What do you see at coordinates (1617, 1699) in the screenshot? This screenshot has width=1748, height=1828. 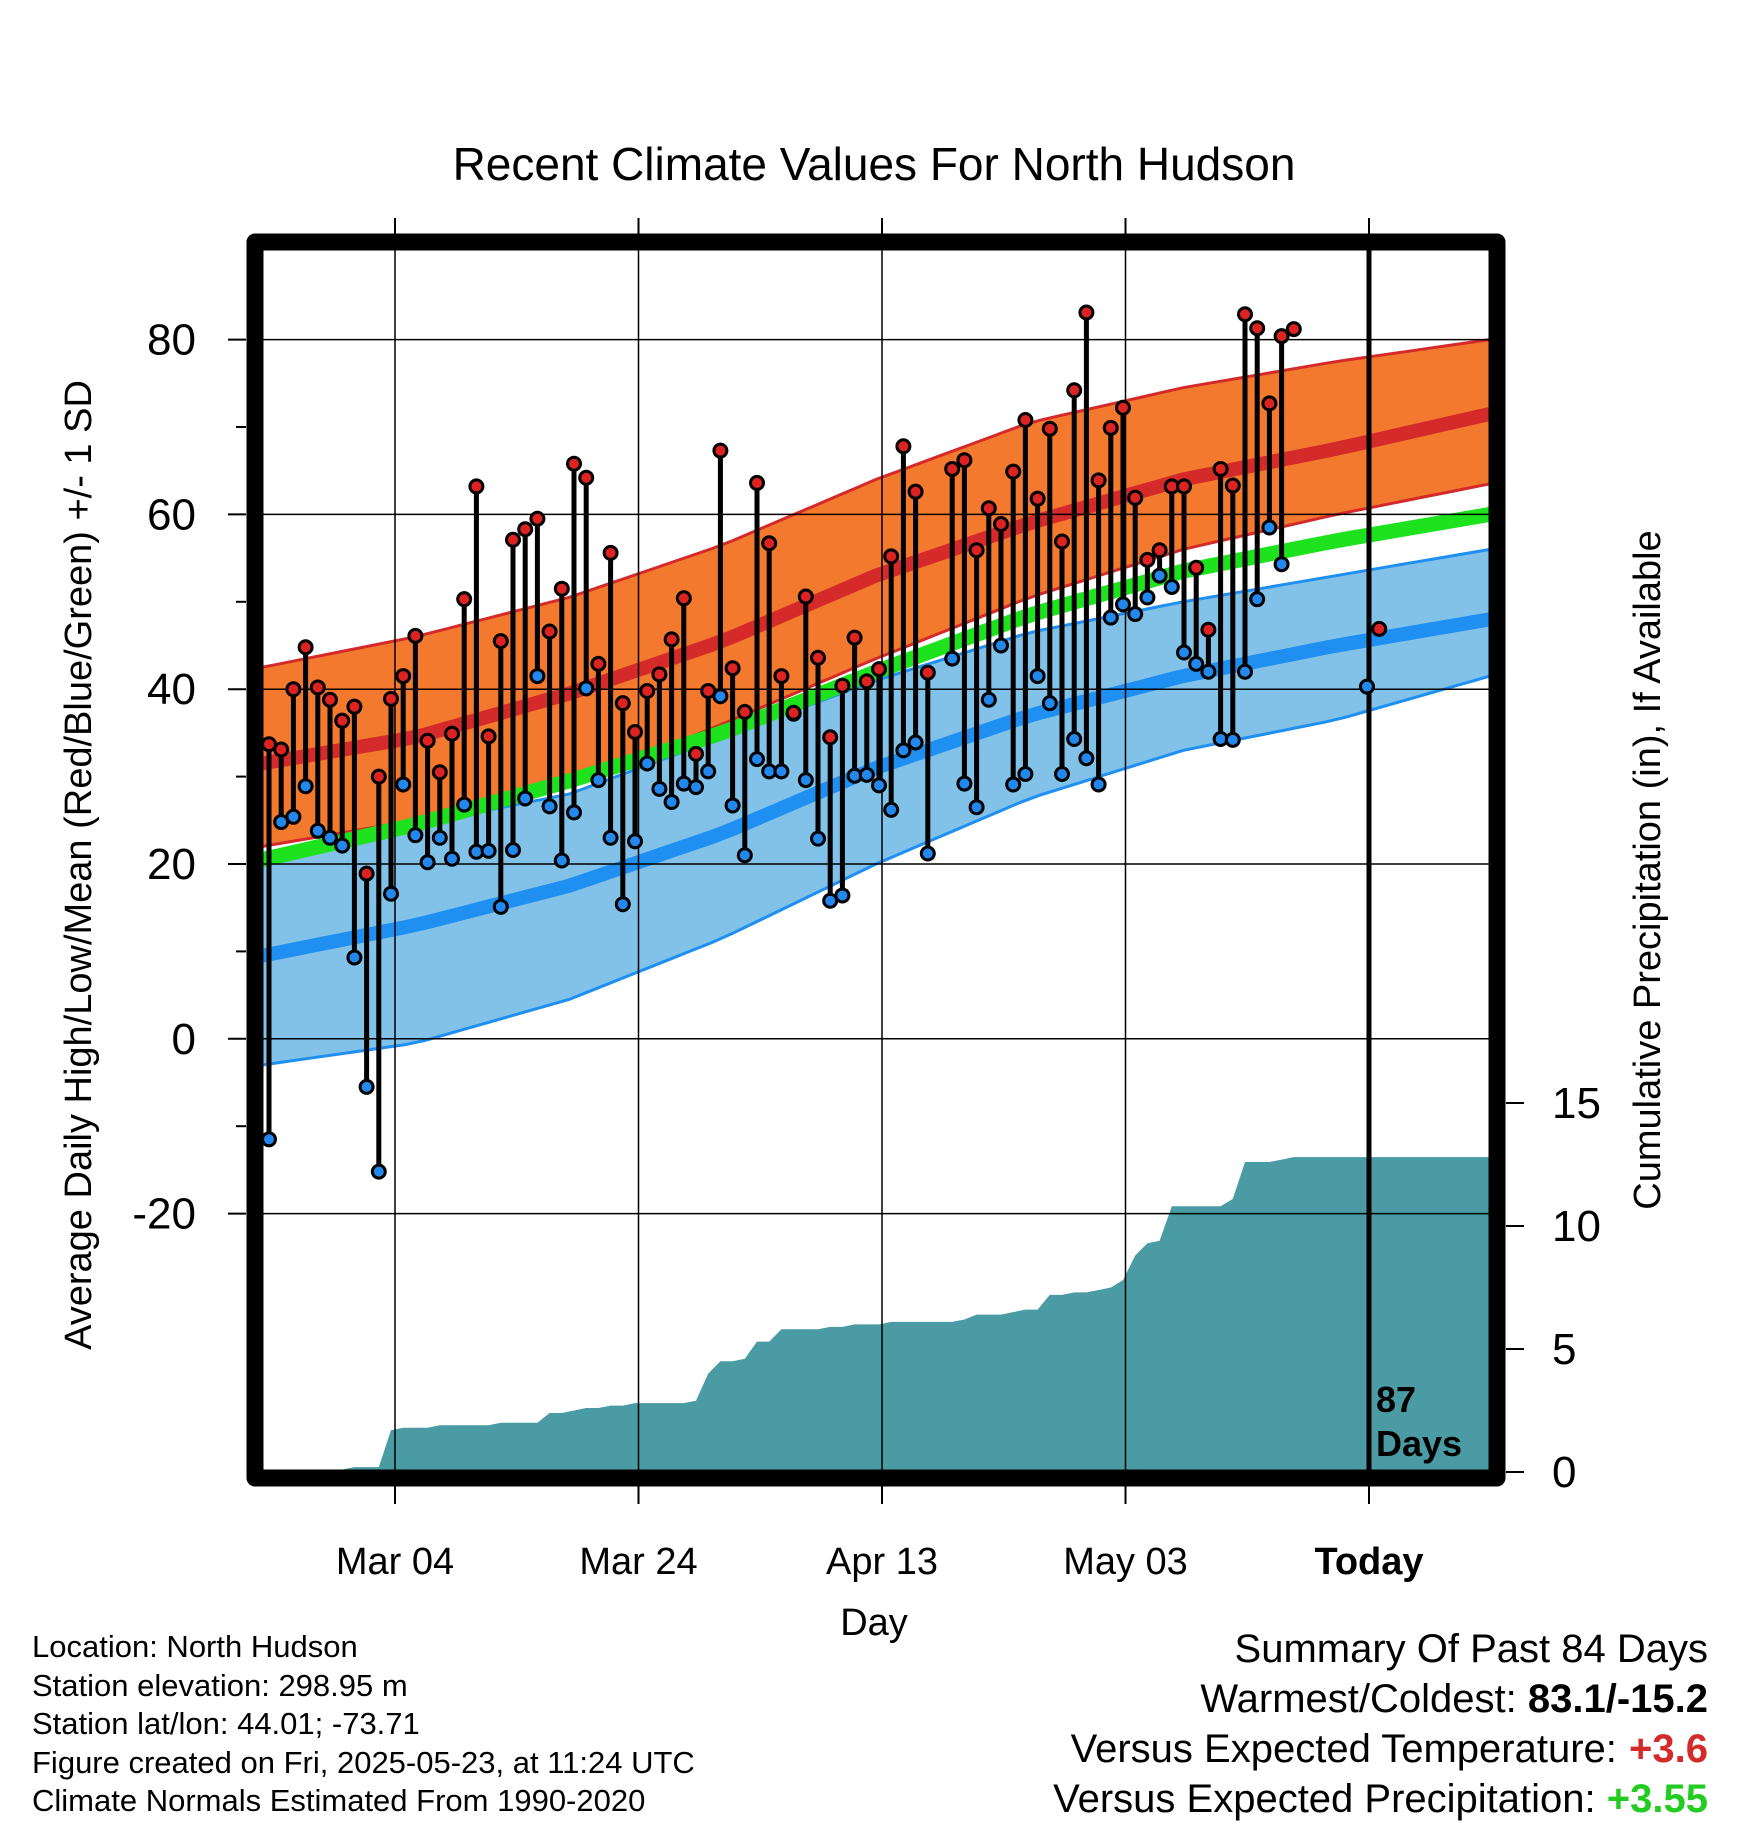 I see `warmest-coldest-value: 83.1/-15.2` at bounding box center [1617, 1699].